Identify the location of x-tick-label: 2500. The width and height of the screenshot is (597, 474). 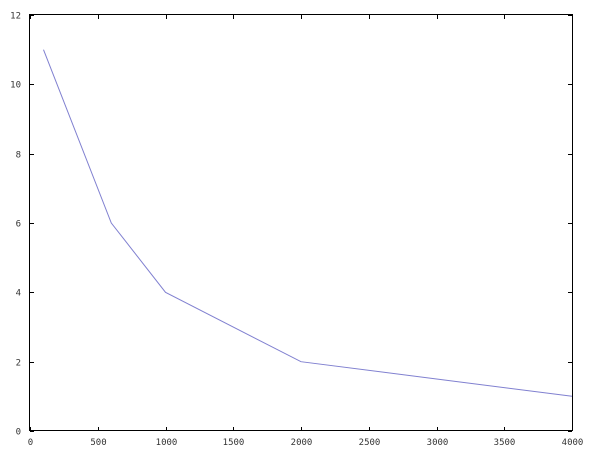
(370, 443).